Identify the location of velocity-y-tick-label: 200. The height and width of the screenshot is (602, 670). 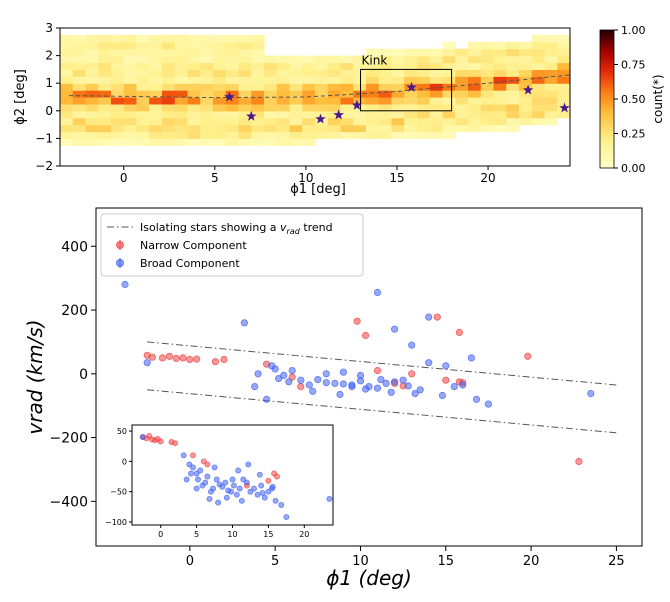
(74, 311).